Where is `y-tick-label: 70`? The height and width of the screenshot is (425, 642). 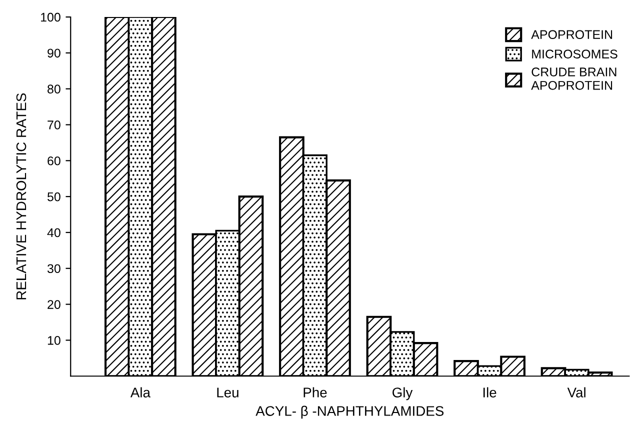 y-tick-label: 70 is located at coordinates (54, 125).